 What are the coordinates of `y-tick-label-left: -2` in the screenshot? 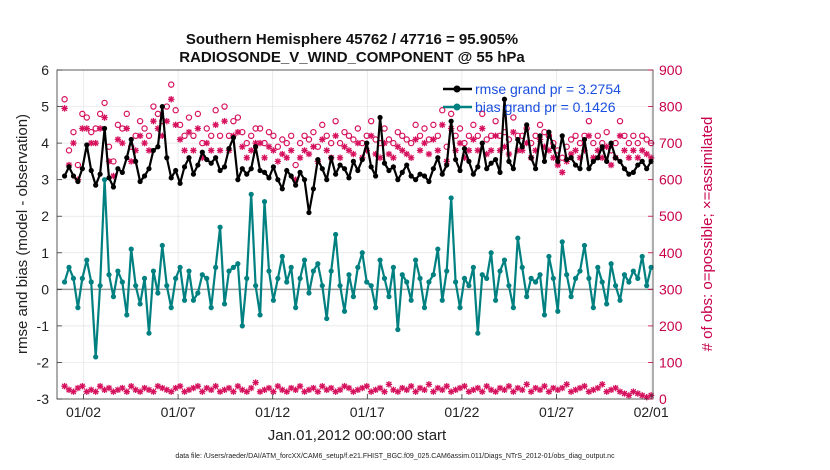 It's located at (43, 362).